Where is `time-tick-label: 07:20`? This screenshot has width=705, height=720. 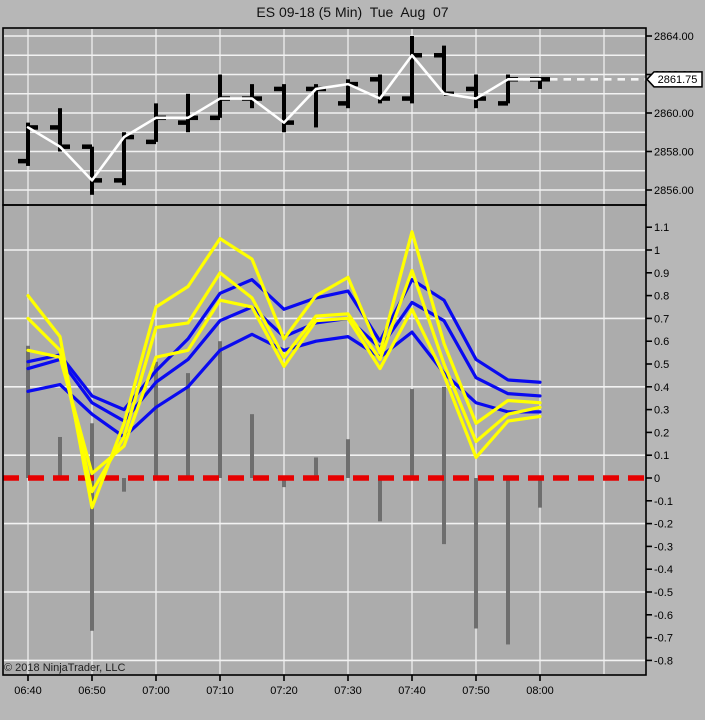 time-tick-label: 07:20 is located at coordinates (284, 691).